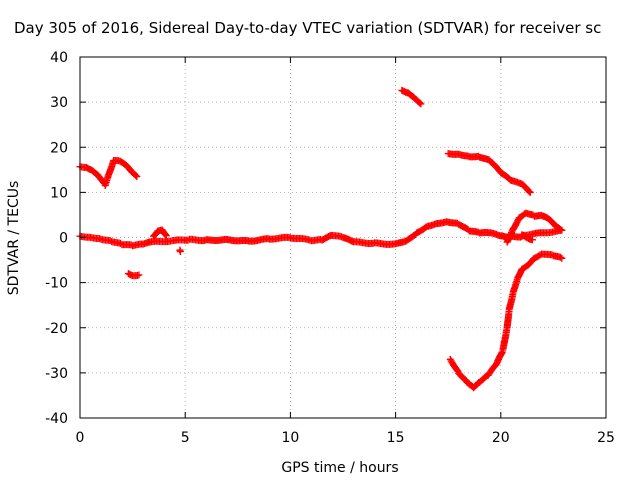 The width and height of the screenshot is (640, 480). What do you see at coordinates (59, 58) in the screenshot?
I see `y-tick-label: 40` at bounding box center [59, 58].